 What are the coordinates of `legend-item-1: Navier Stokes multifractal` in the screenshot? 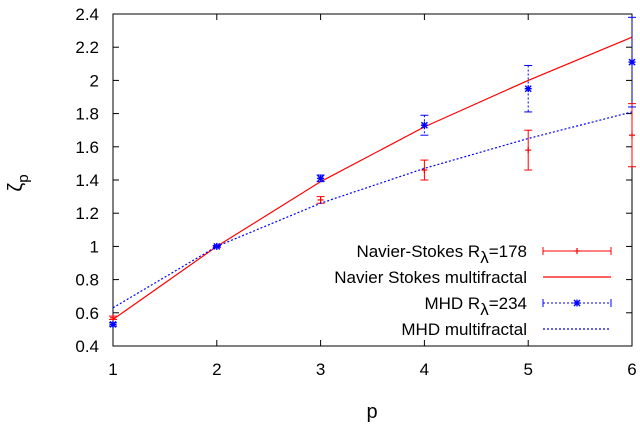 It's located at (472, 277).